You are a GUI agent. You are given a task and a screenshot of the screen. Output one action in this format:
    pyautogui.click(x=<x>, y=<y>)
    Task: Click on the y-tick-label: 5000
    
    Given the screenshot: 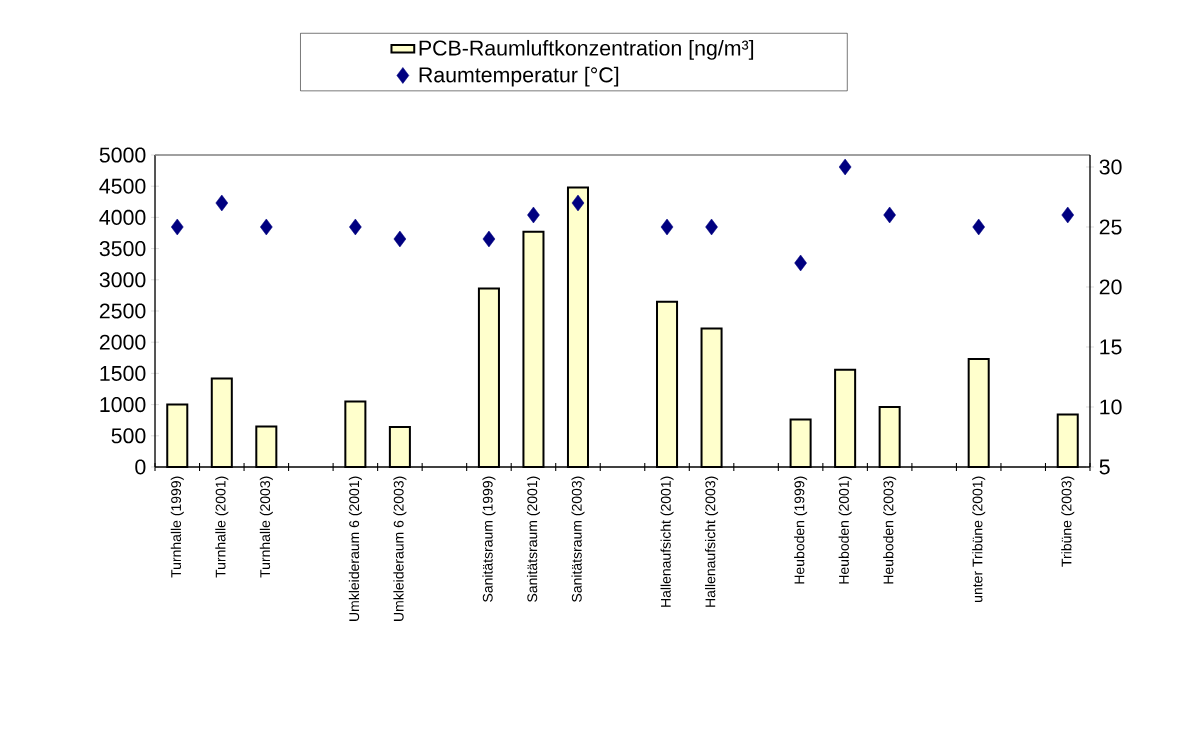 What is the action you would take?
    pyautogui.click(x=122, y=155)
    